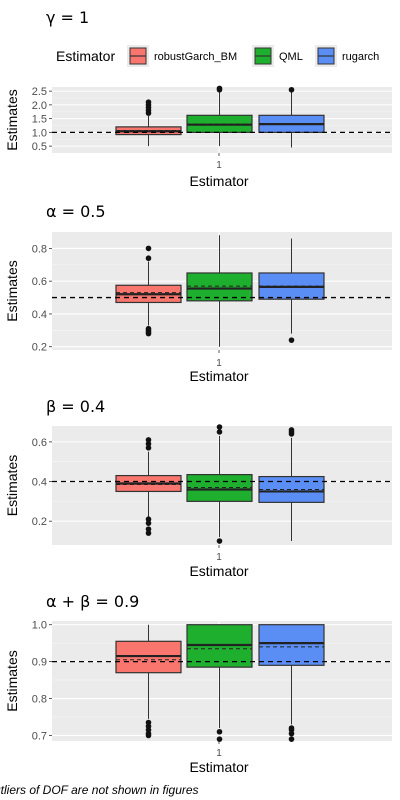 This screenshot has width=400, height=800. I want to click on y-tick-label: 0.5, so click(39, 147).